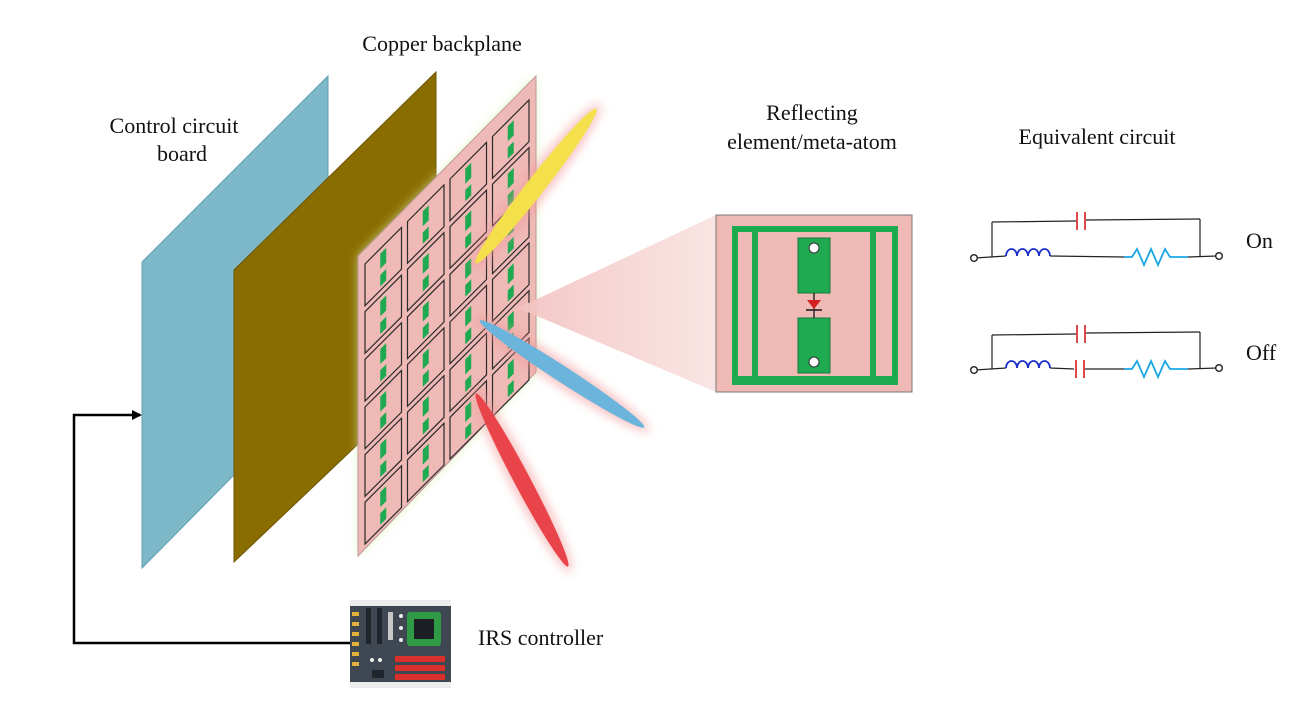 The width and height of the screenshot is (1314, 706). Describe the element at coordinates (812, 141) in the screenshot. I see `element-label-line2: element/meta-atom` at that location.